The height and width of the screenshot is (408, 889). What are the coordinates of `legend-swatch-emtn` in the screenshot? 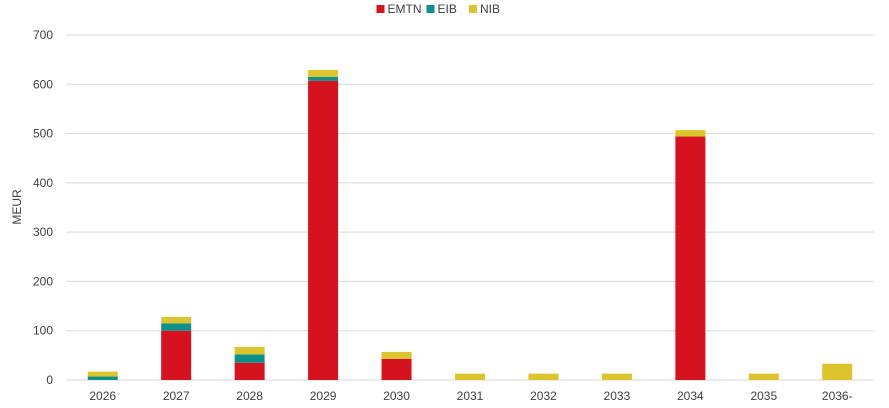 It's located at (380, 9).